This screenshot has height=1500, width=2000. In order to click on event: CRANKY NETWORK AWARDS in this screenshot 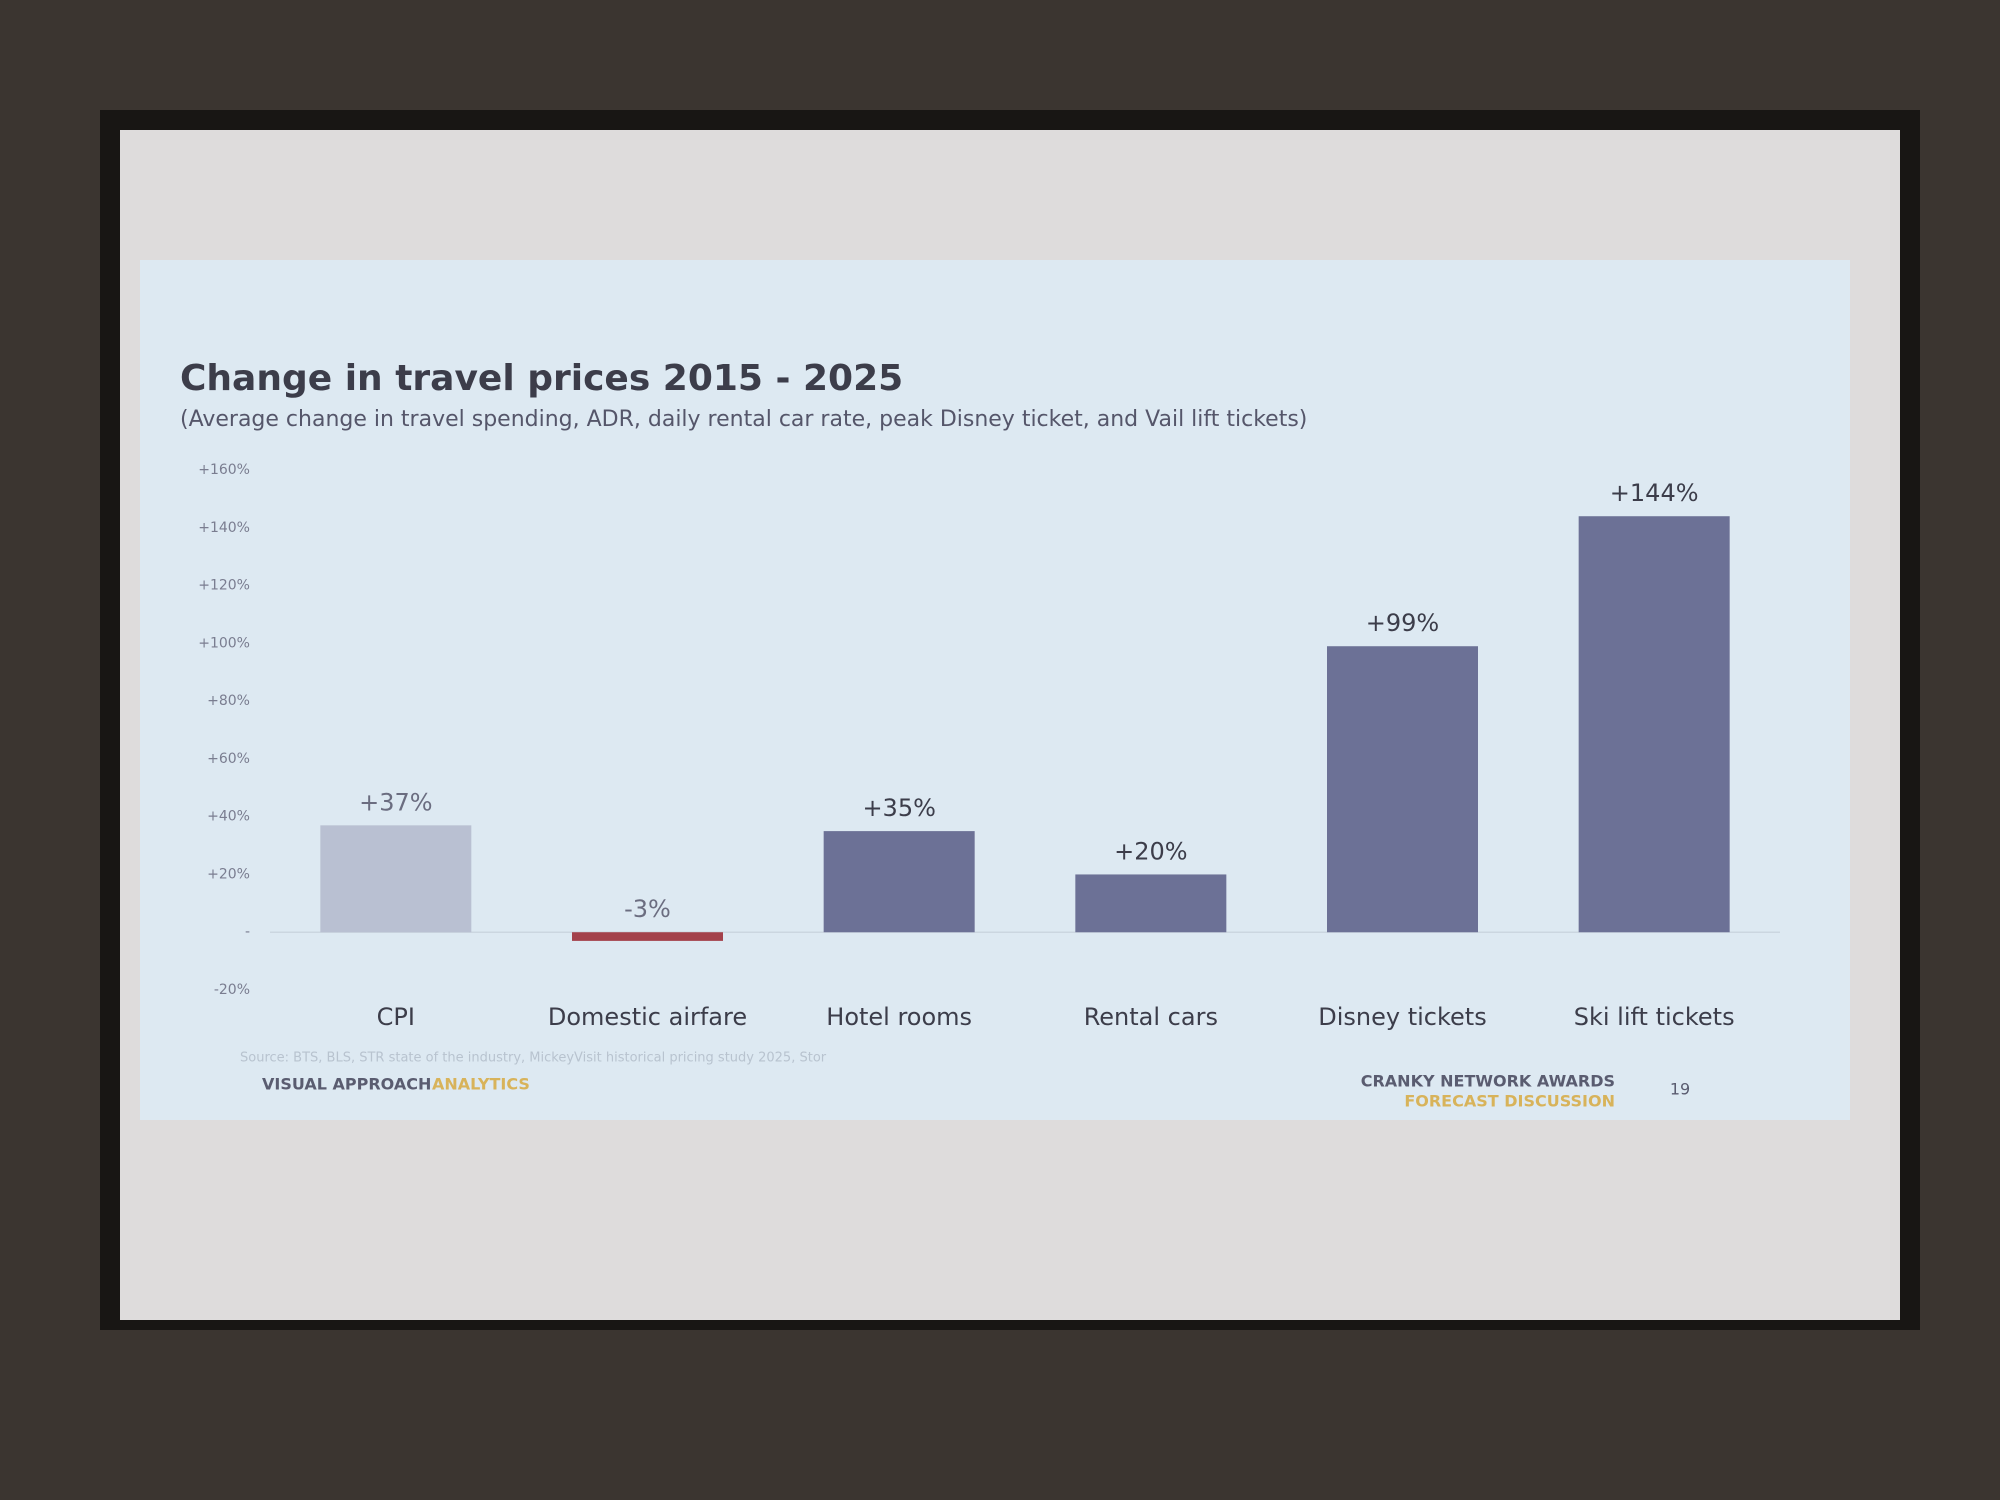, I will do `click(1488, 1081)`.